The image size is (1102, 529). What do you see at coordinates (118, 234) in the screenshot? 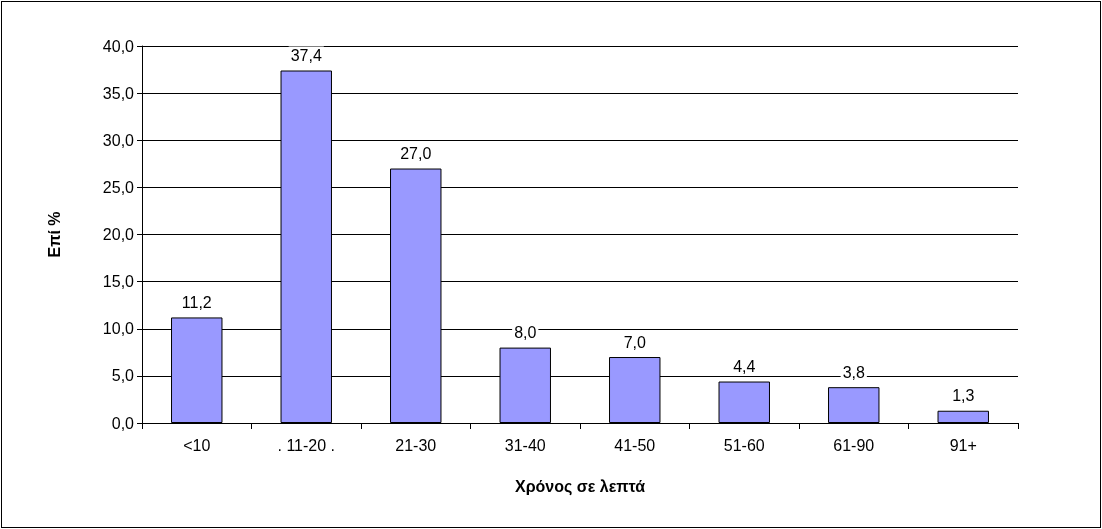
I see `y-tick-label: 20,0` at bounding box center [118, 234].